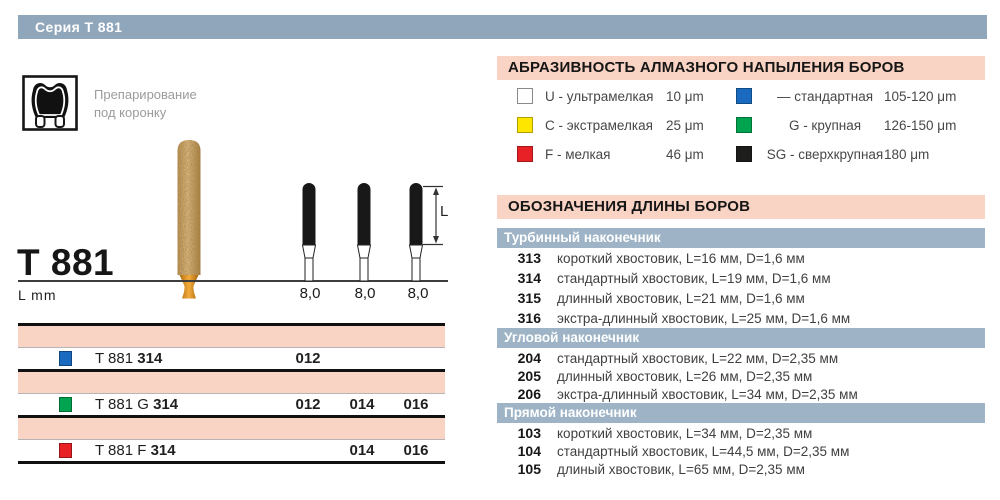 This screenshot has height=500, width=1000. Describe the element at coordinates (744, 154) in the screenshot. I see `legend-swatch-black` at that location.